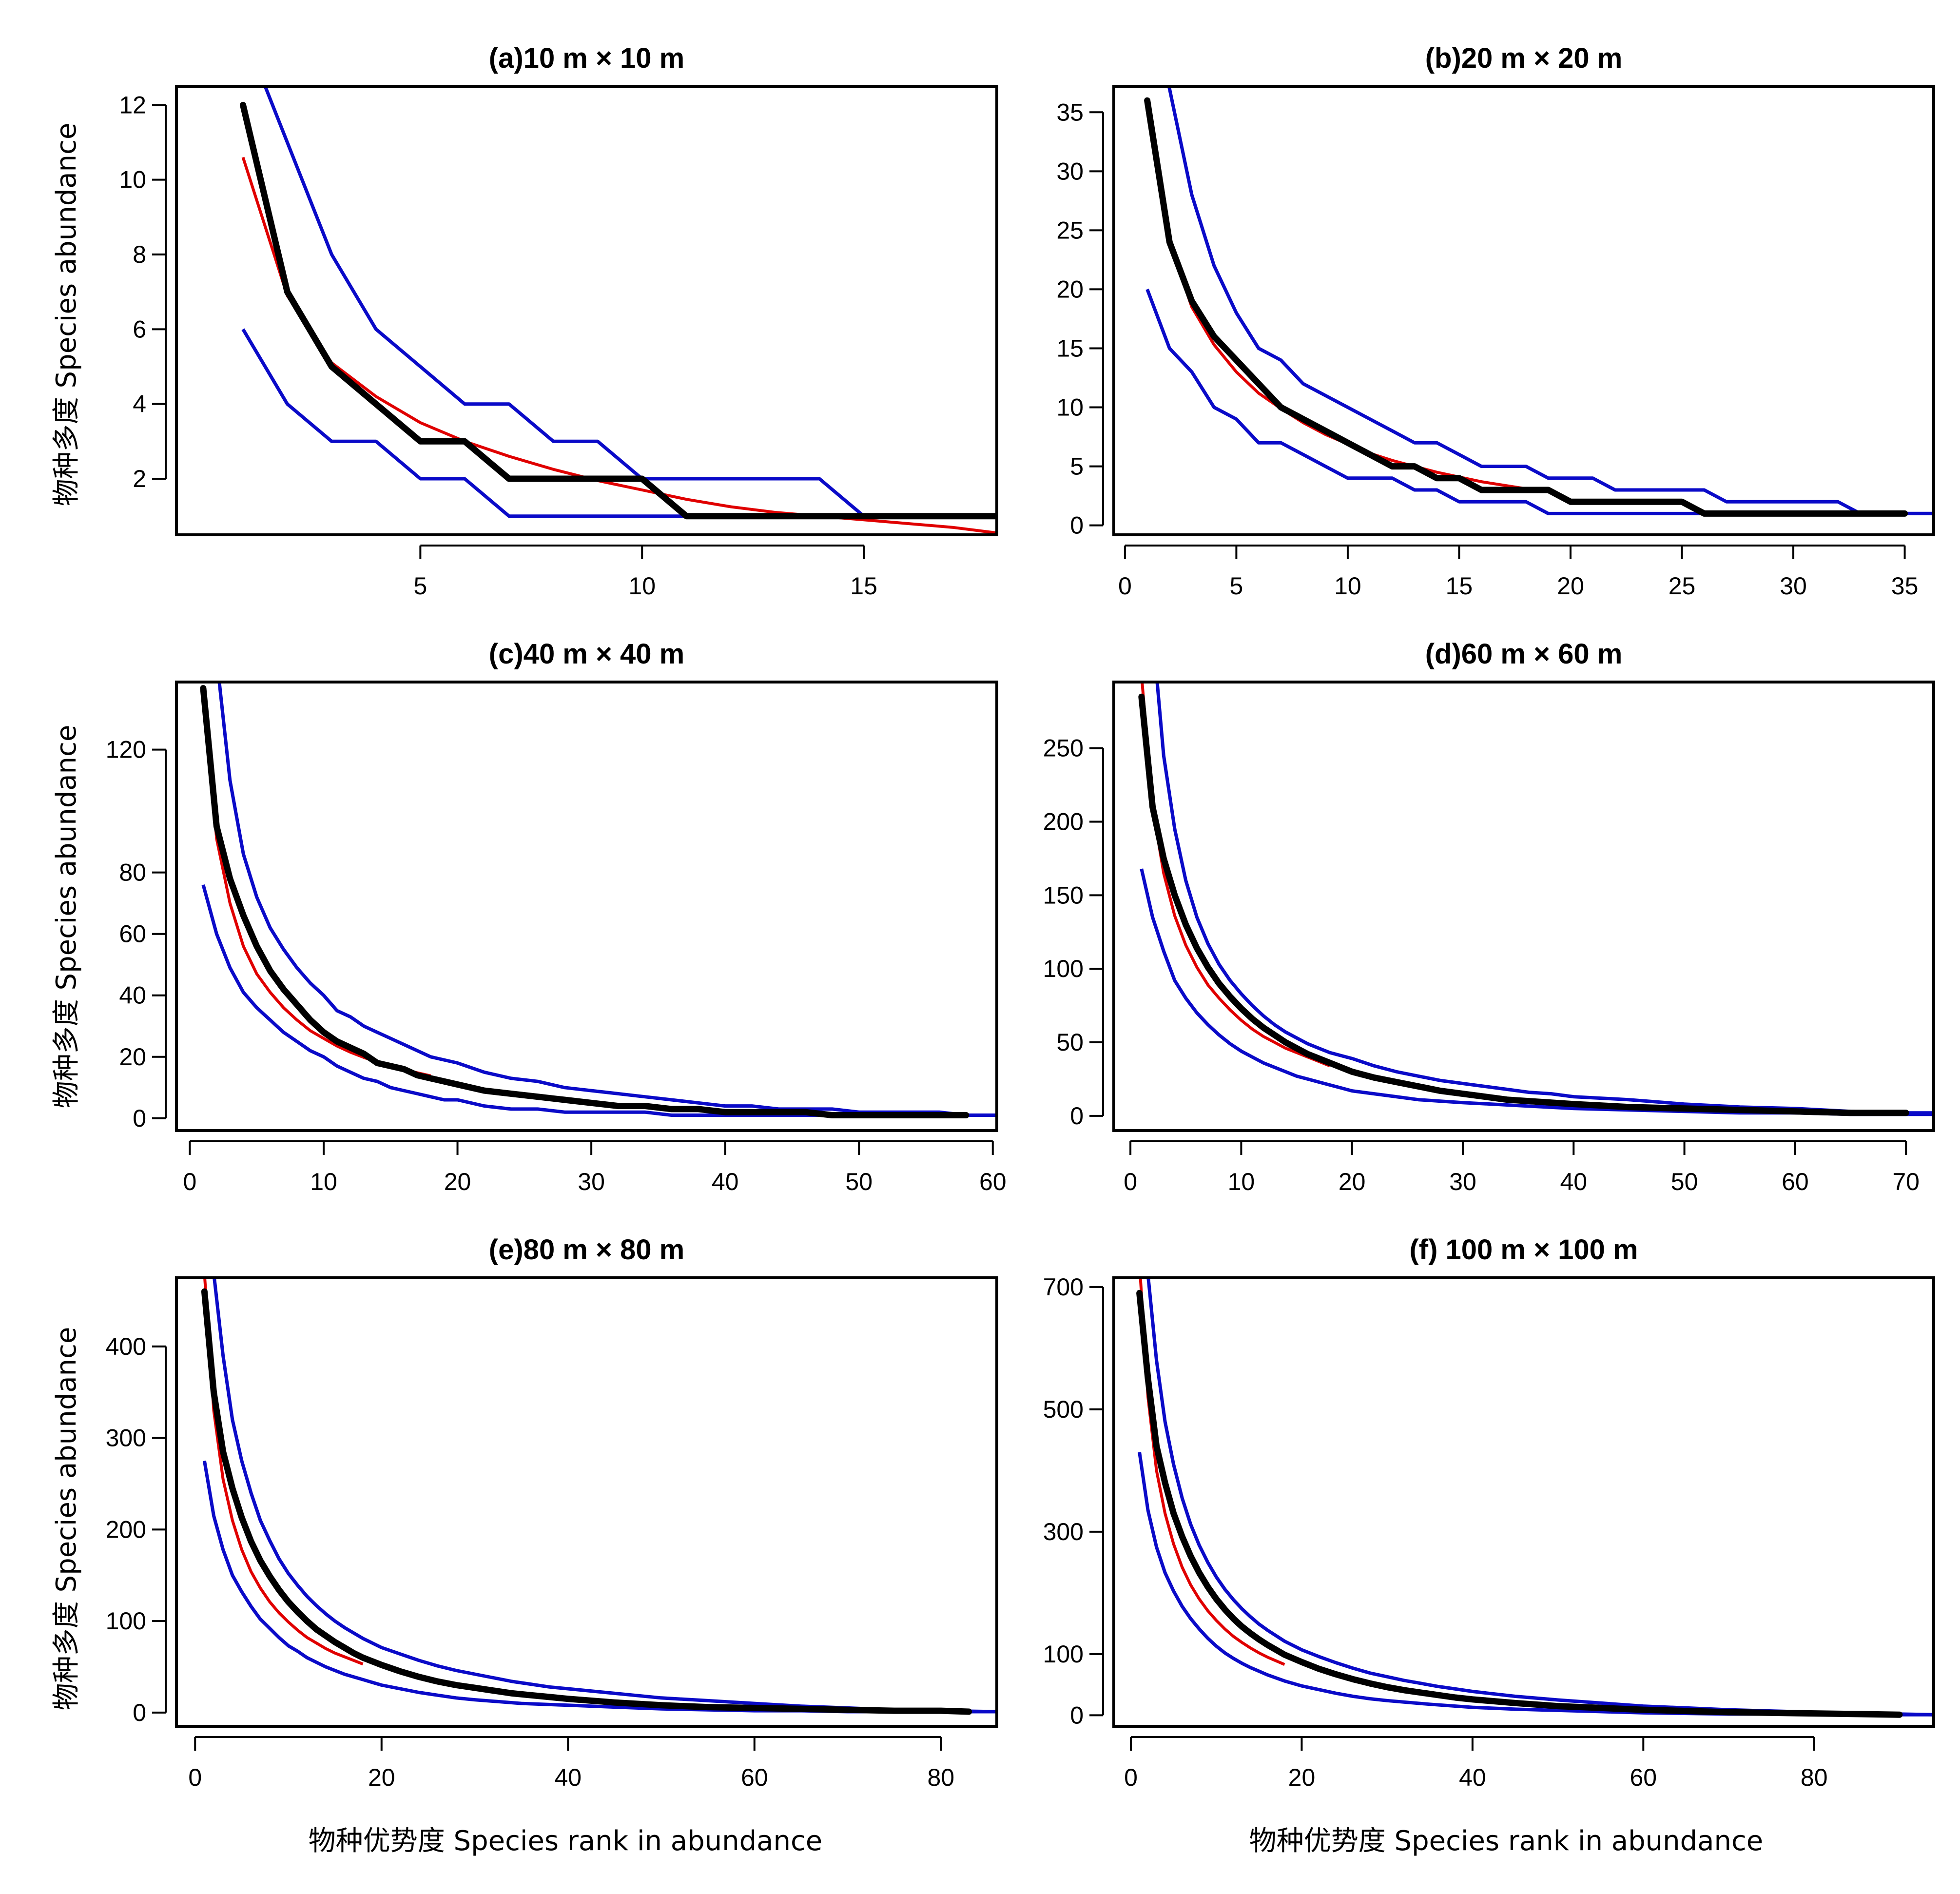 This screenshot has width=1960, height=1894. What do you see at coordinates (863, 586) in the screenshot?
I see `x-tick-label: 15` at bounding box center [863, 586].